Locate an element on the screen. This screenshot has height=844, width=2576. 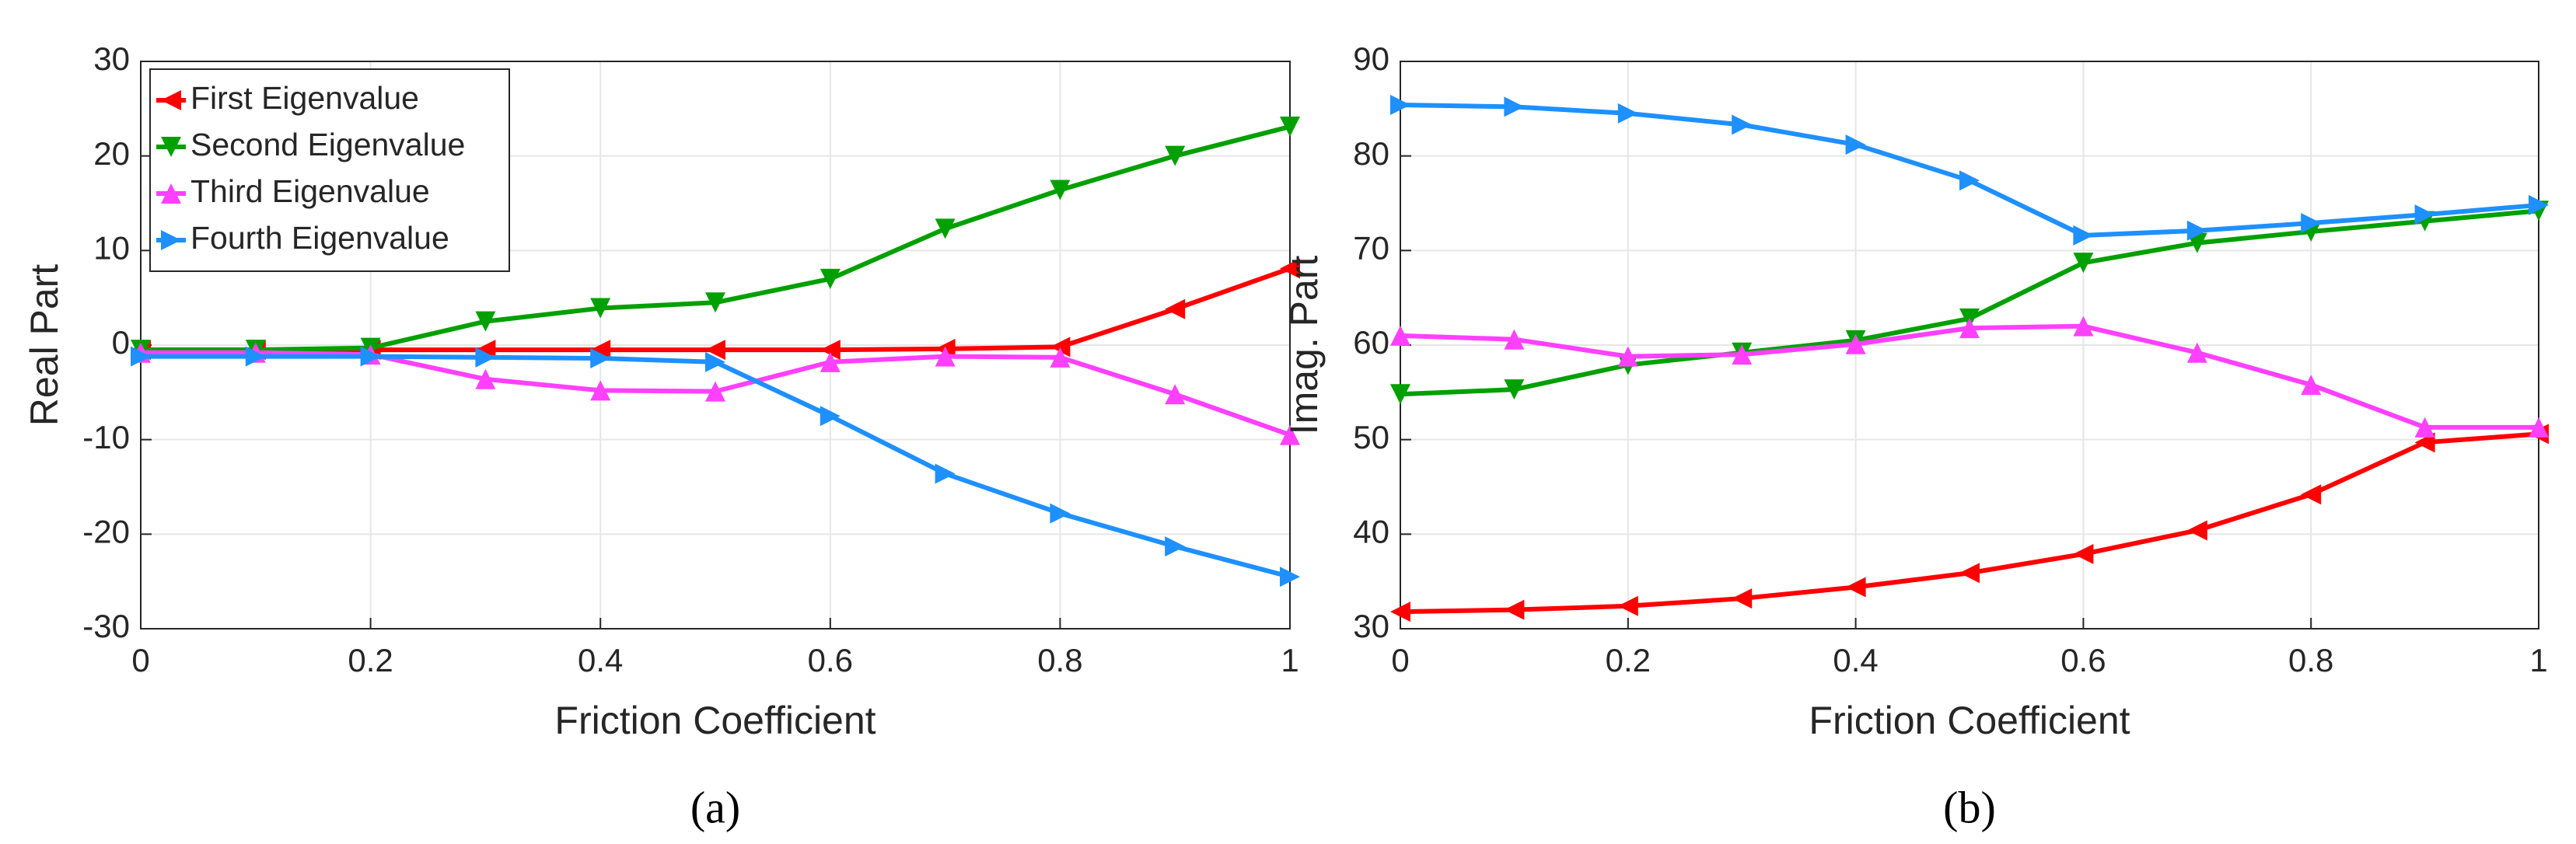
y-tick-label: -30 is located at coordinates (106, 626).